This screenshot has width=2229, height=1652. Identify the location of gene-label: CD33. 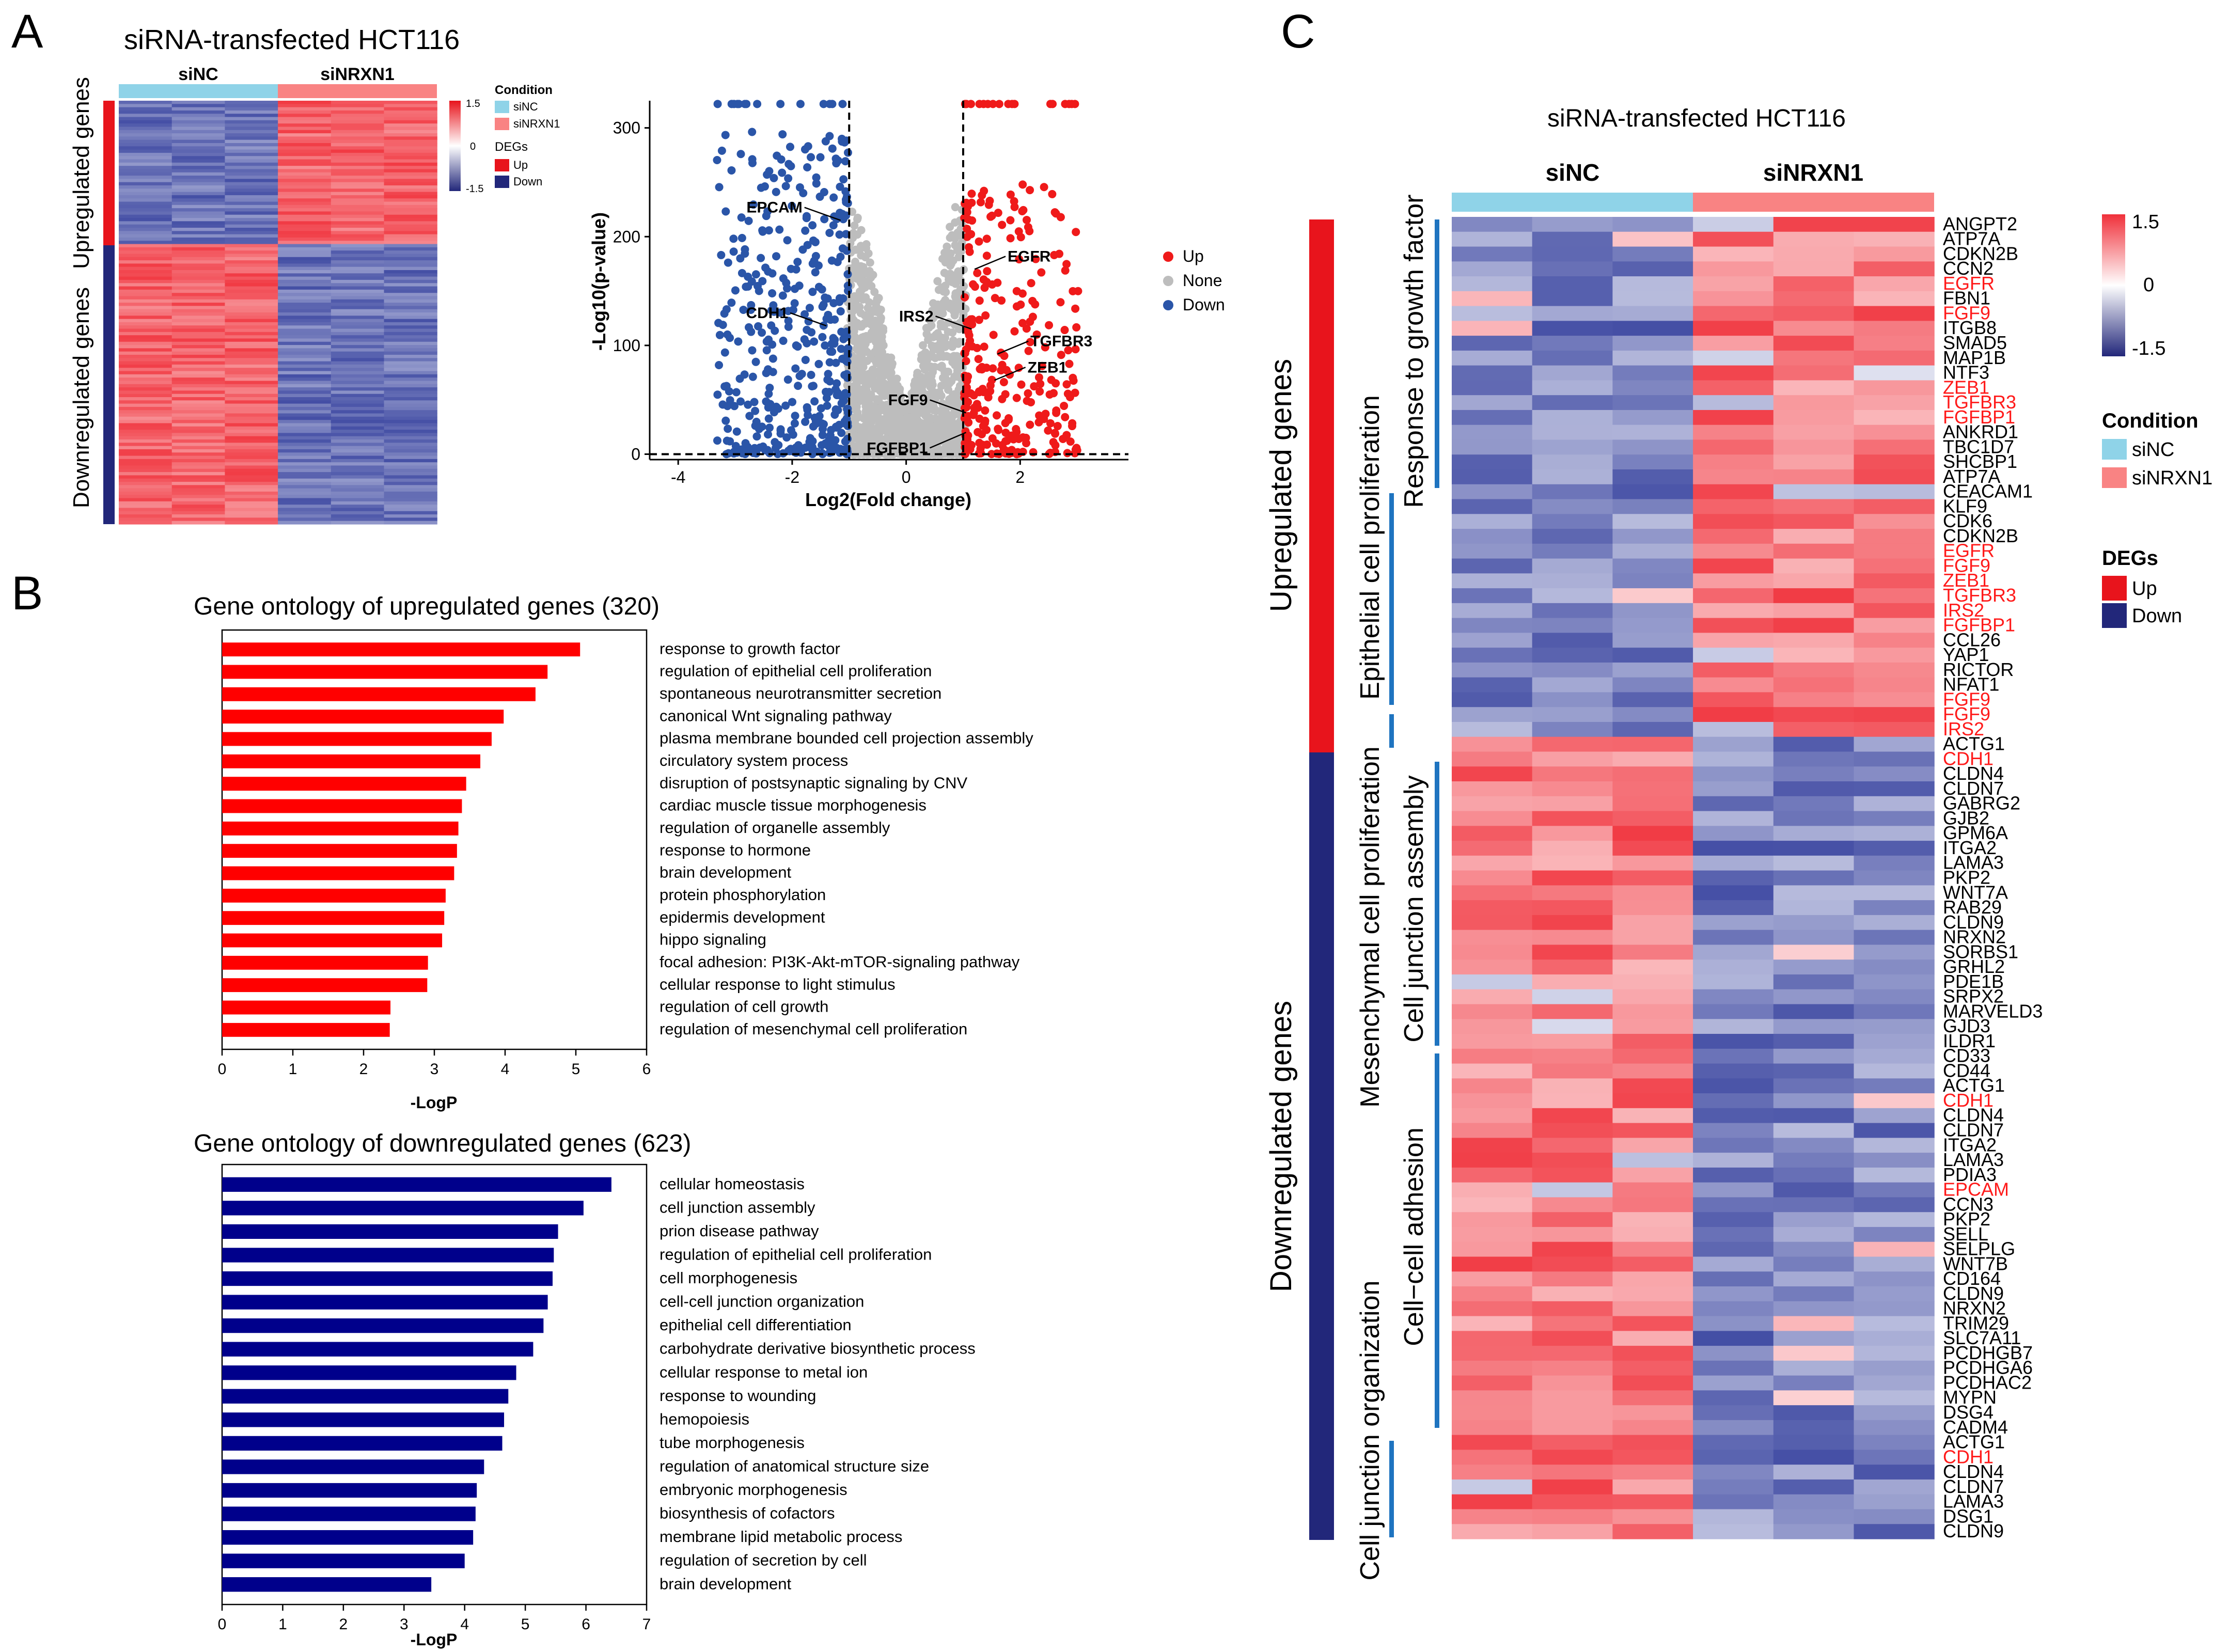
(1966, 1055).